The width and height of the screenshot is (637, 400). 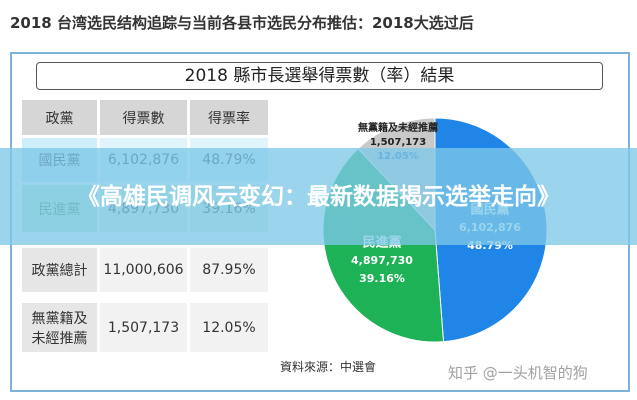 I want to click on cell-text: 87.95%, so click(x=229, y=270).